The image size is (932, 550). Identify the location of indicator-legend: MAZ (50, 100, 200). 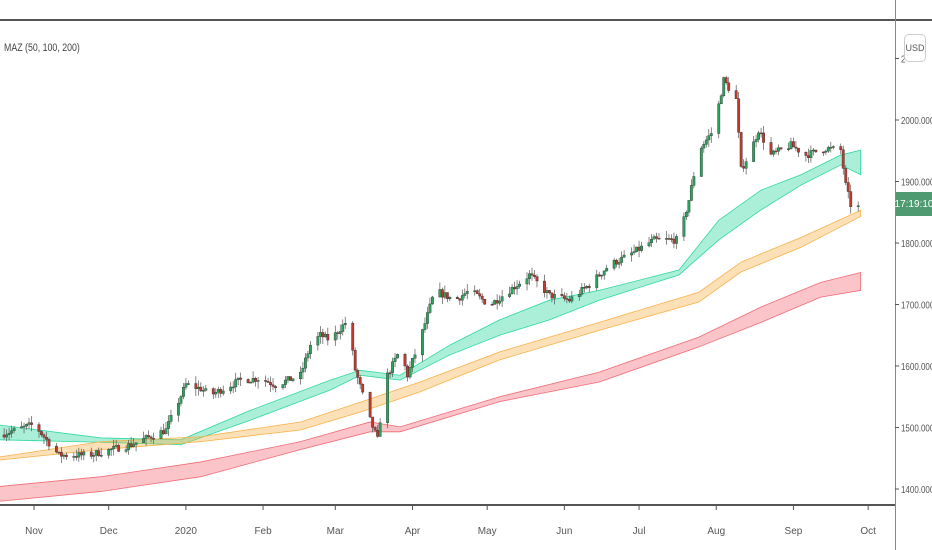
(42, 48).